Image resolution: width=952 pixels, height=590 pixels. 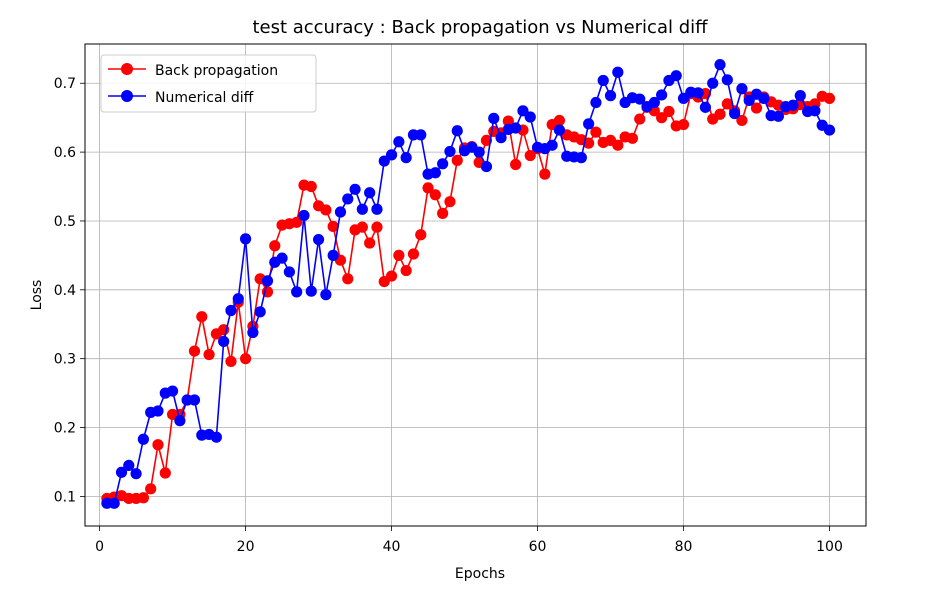 What do you see at coordinates (480, 574) in the screenshot?
I see `x-axis-label: Epochs` at bounding box center [480, 574].